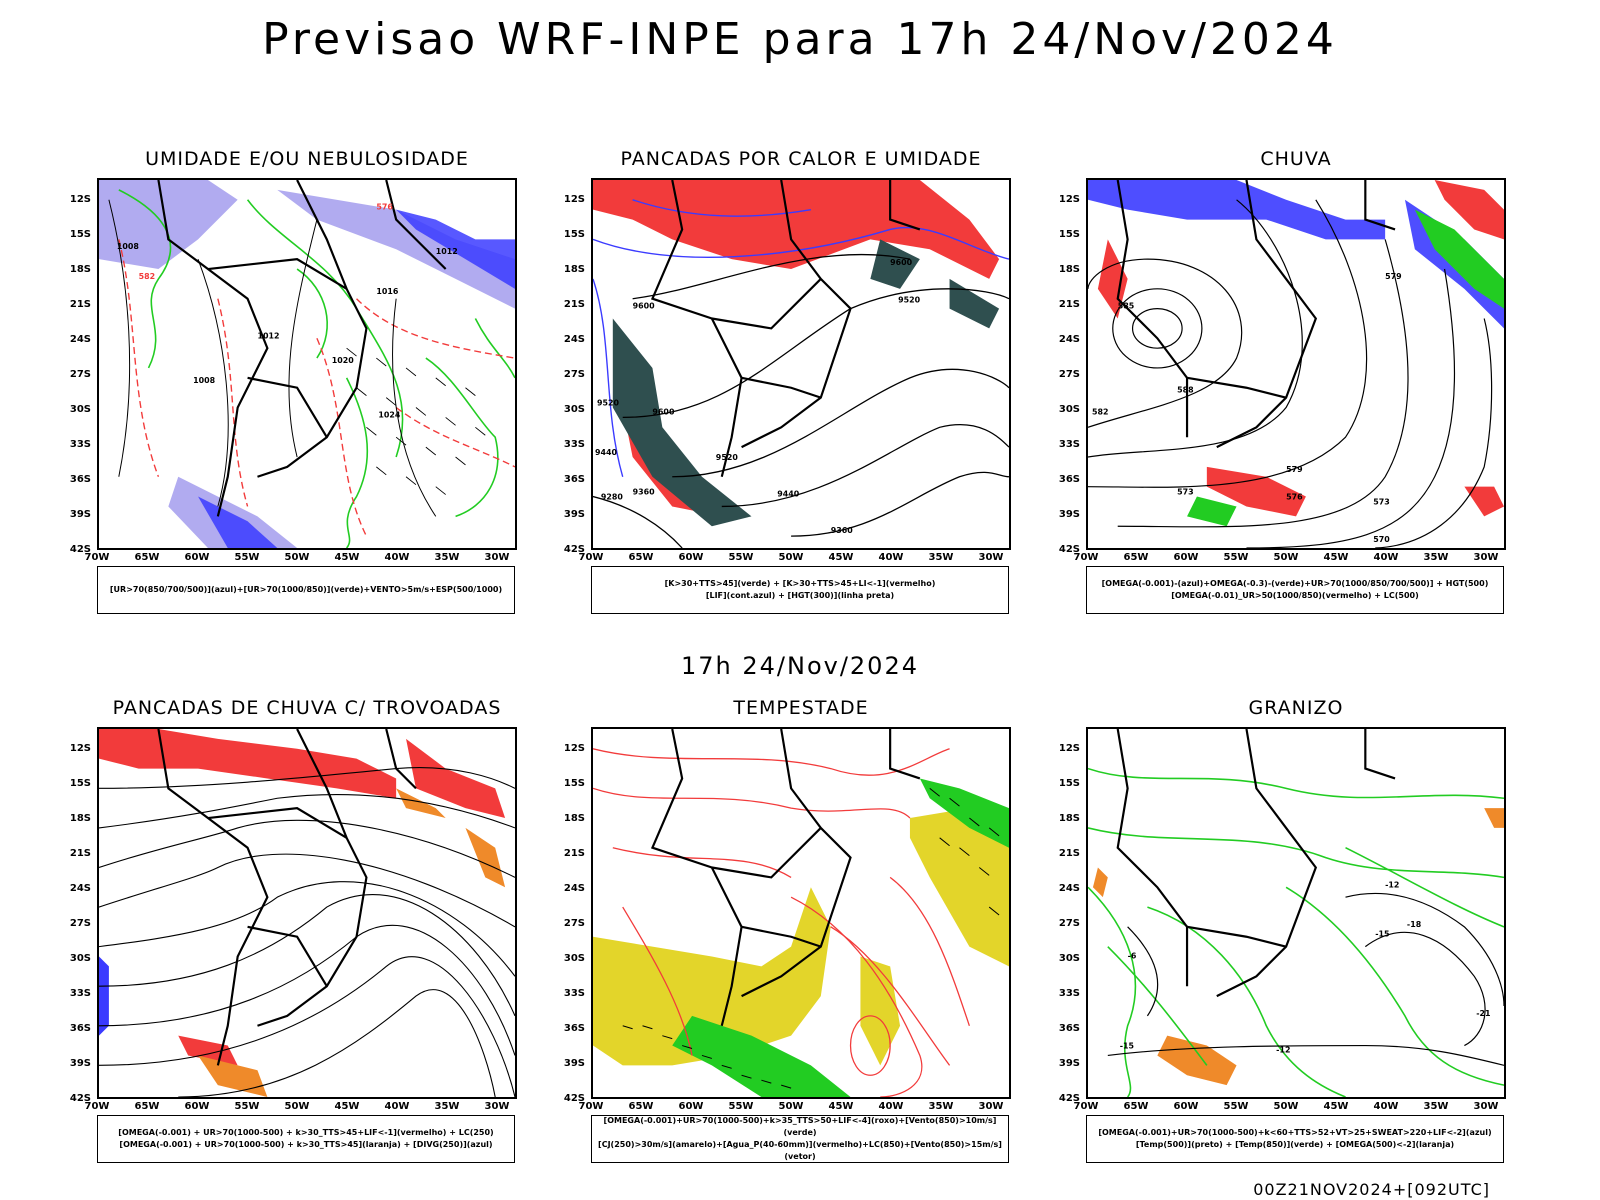 The height and width of the screenshot is (1200, 1600). What do you see at coordinates (1305, 979) in the screenshot?
I see `black-temp500-contours` at bounding box center [1305, 979].